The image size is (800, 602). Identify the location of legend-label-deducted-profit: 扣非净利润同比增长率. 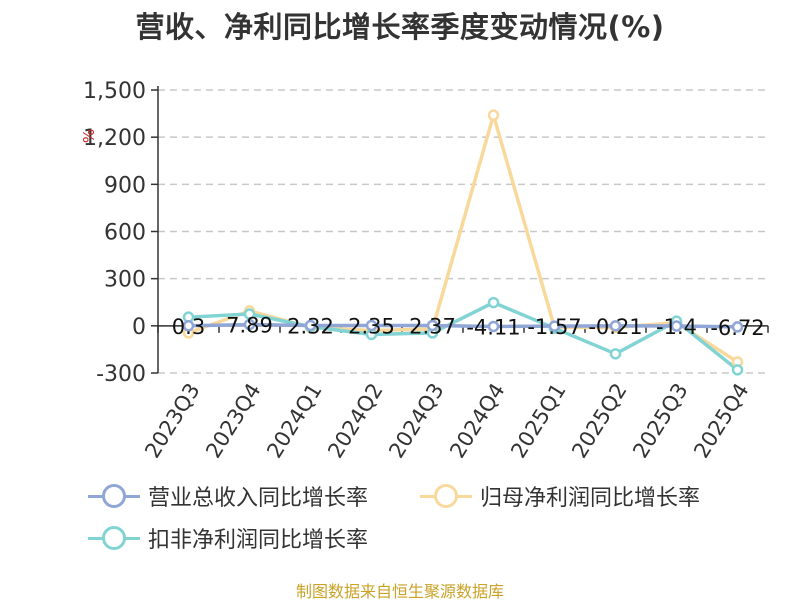
(258, 540).